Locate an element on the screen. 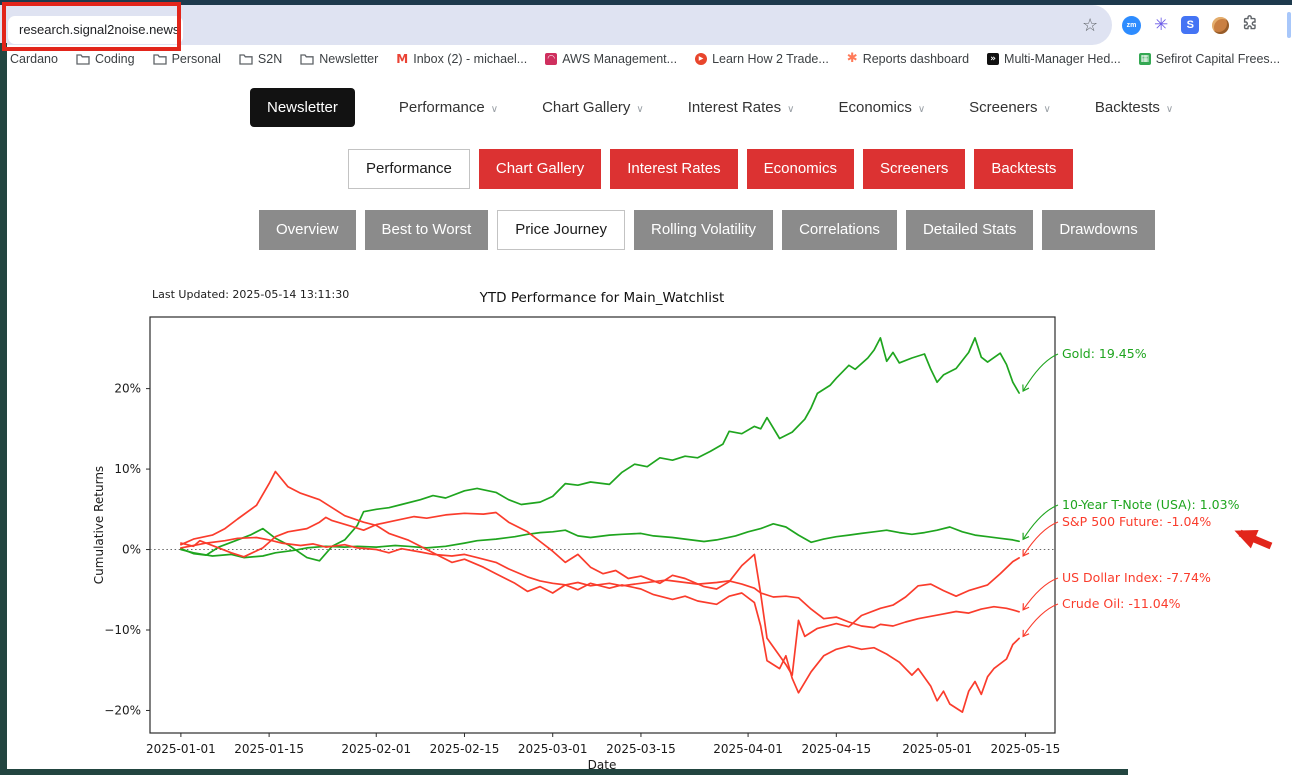 This screenshot has height=775, width=1292. bookmark-label: Reports dashboard is located at coordinates (916, 58).